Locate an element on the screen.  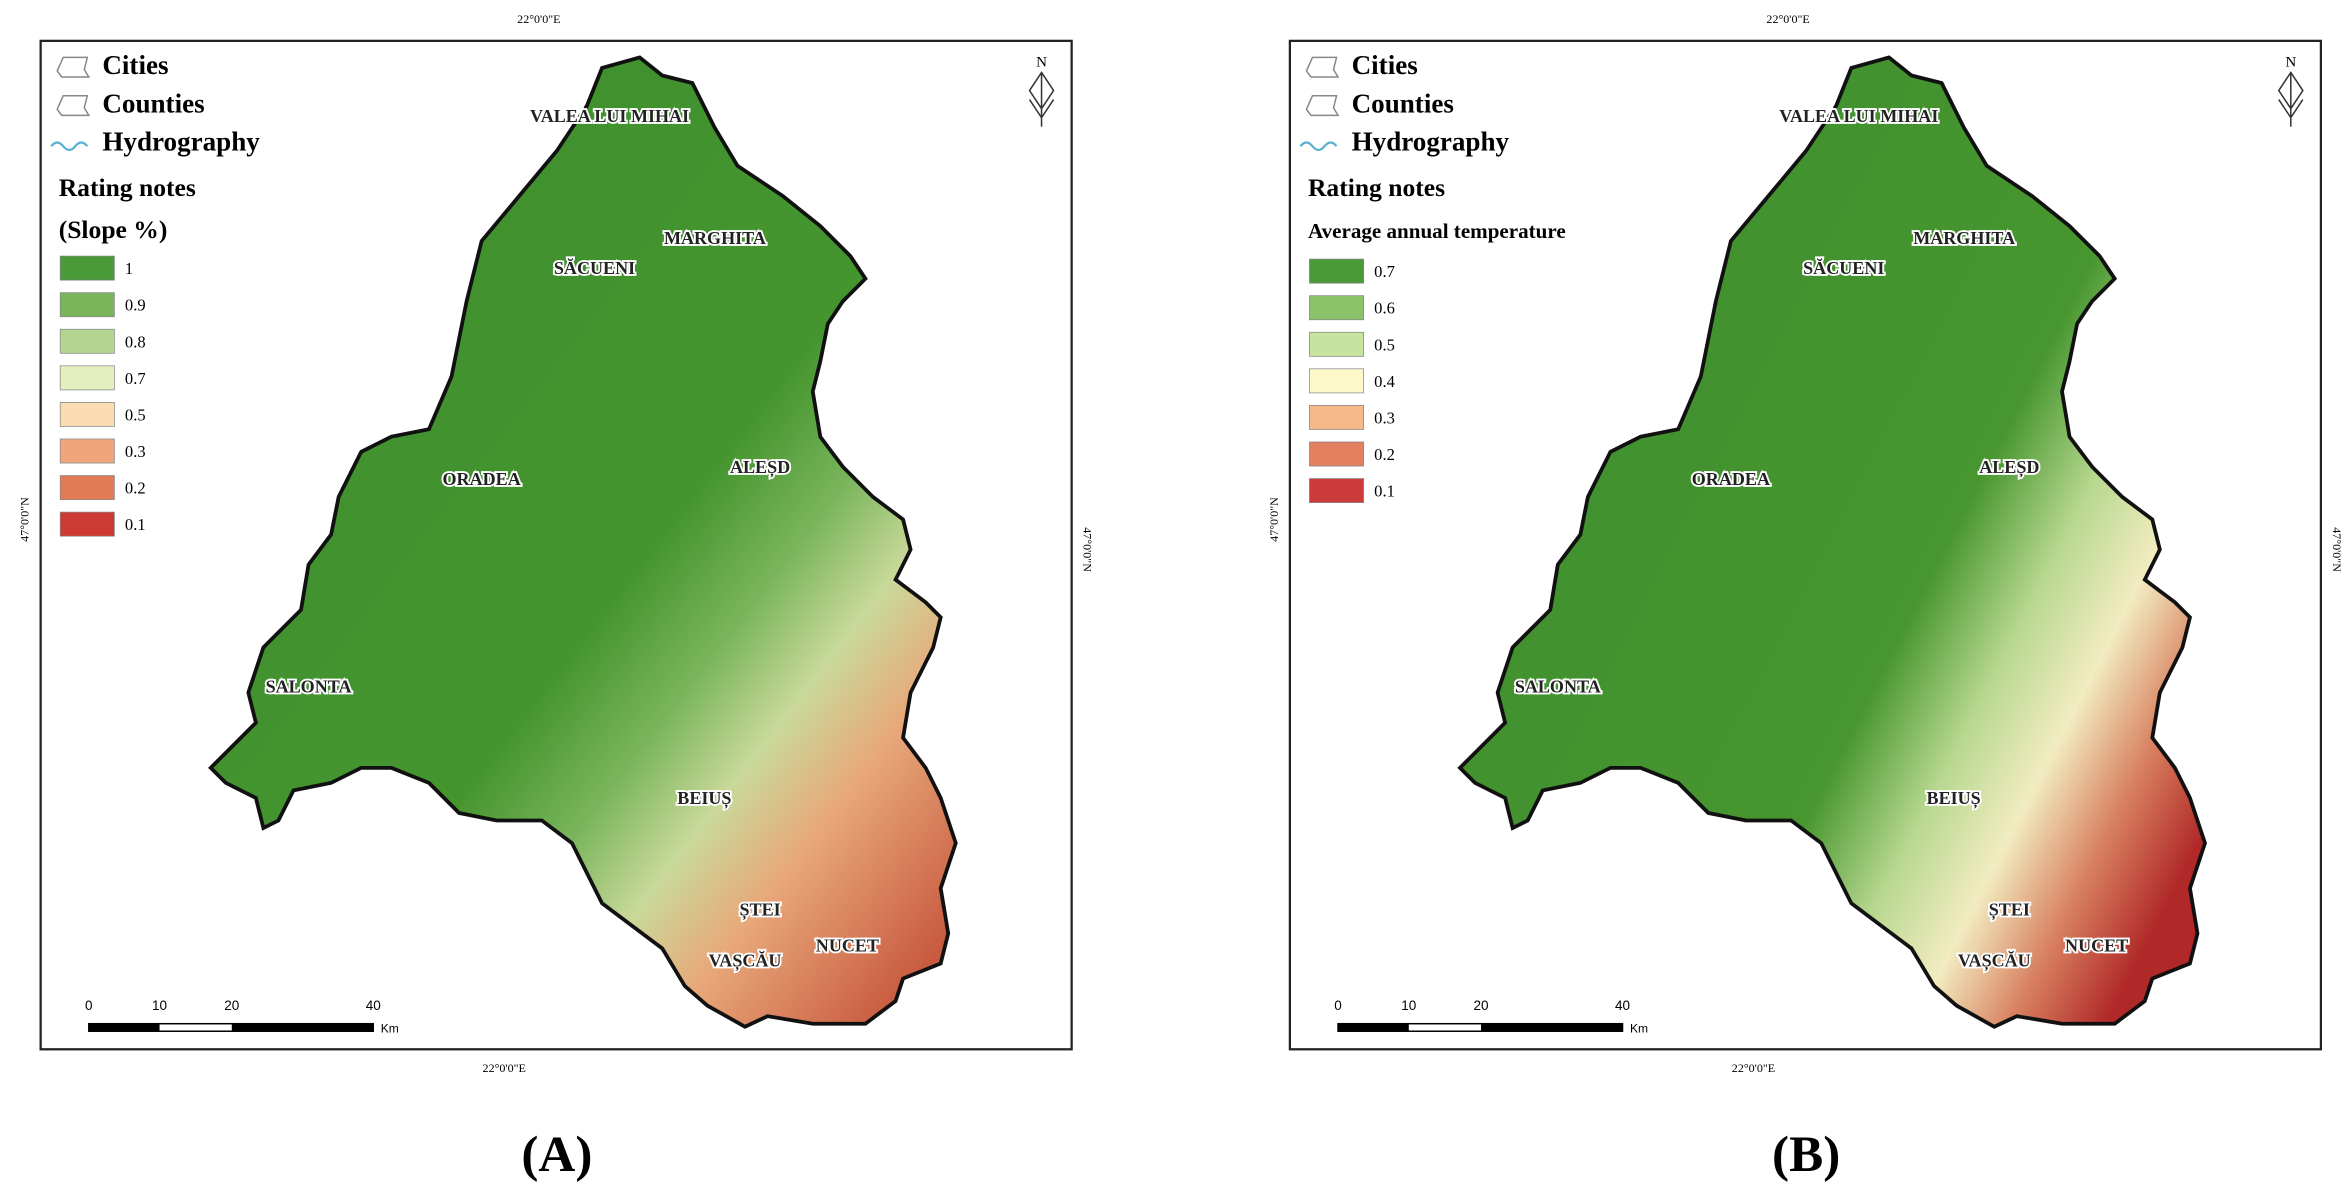
panel-caption: (A) is located at coordinates (556, 1154).